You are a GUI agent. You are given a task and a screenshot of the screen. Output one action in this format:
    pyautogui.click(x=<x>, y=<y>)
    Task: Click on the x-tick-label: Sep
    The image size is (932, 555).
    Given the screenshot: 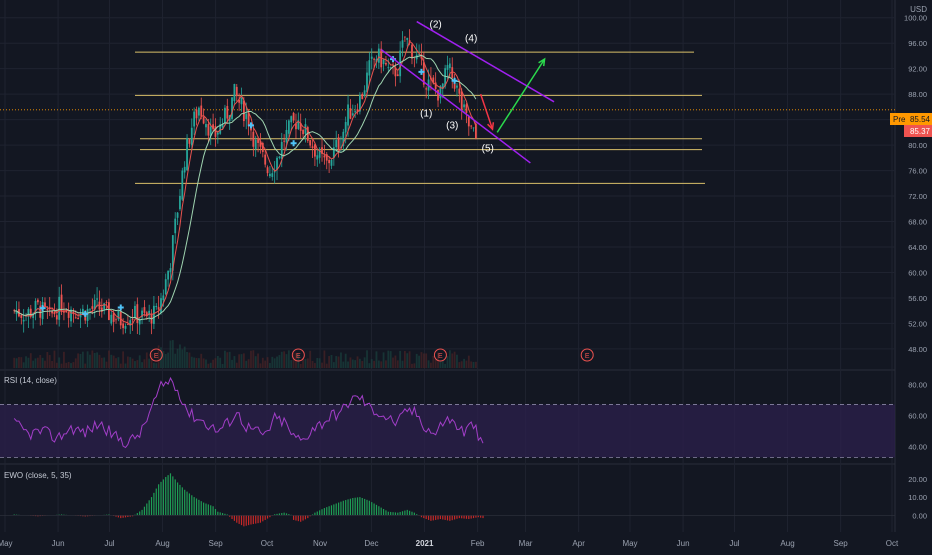 What is the action you would take?
    pyautogui.click(x=841, y=543)
    